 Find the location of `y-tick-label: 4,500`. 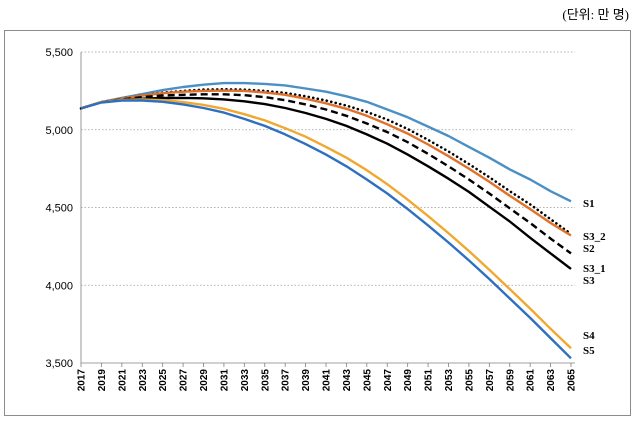

y-tick-label: 4,500 is located at coordinates (59, 209).